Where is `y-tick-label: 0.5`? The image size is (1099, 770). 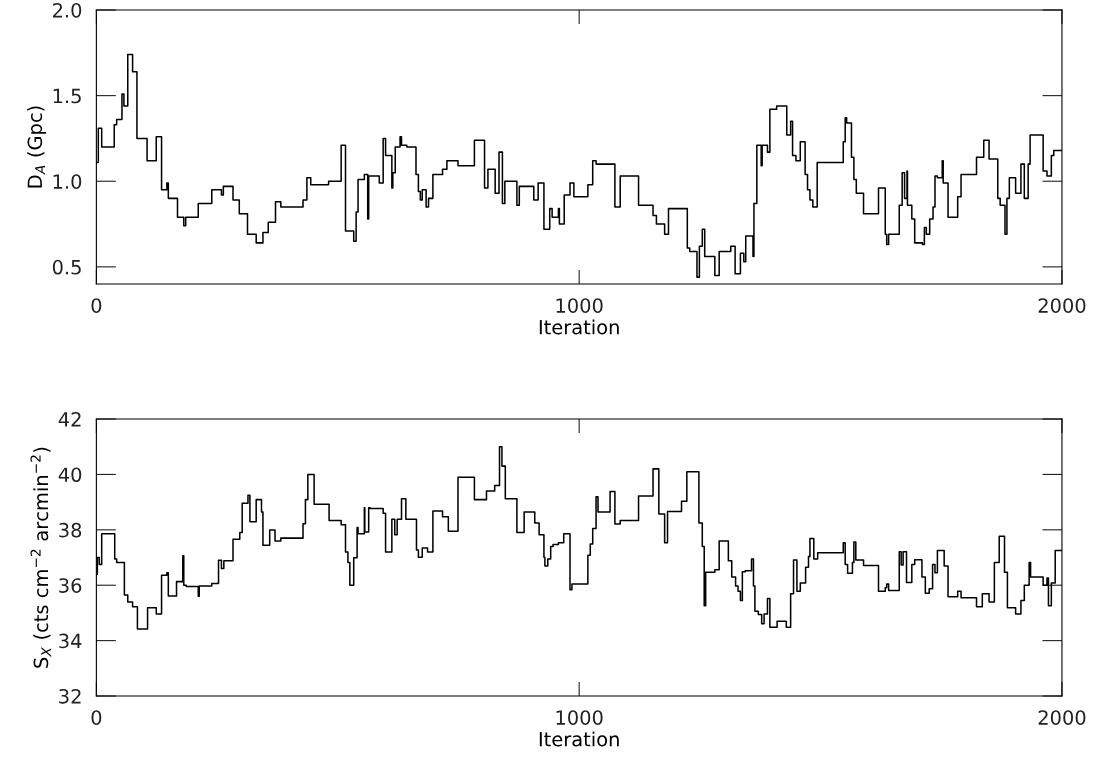 y-tick-label: 0.5 is located at coordinates (66, 267).